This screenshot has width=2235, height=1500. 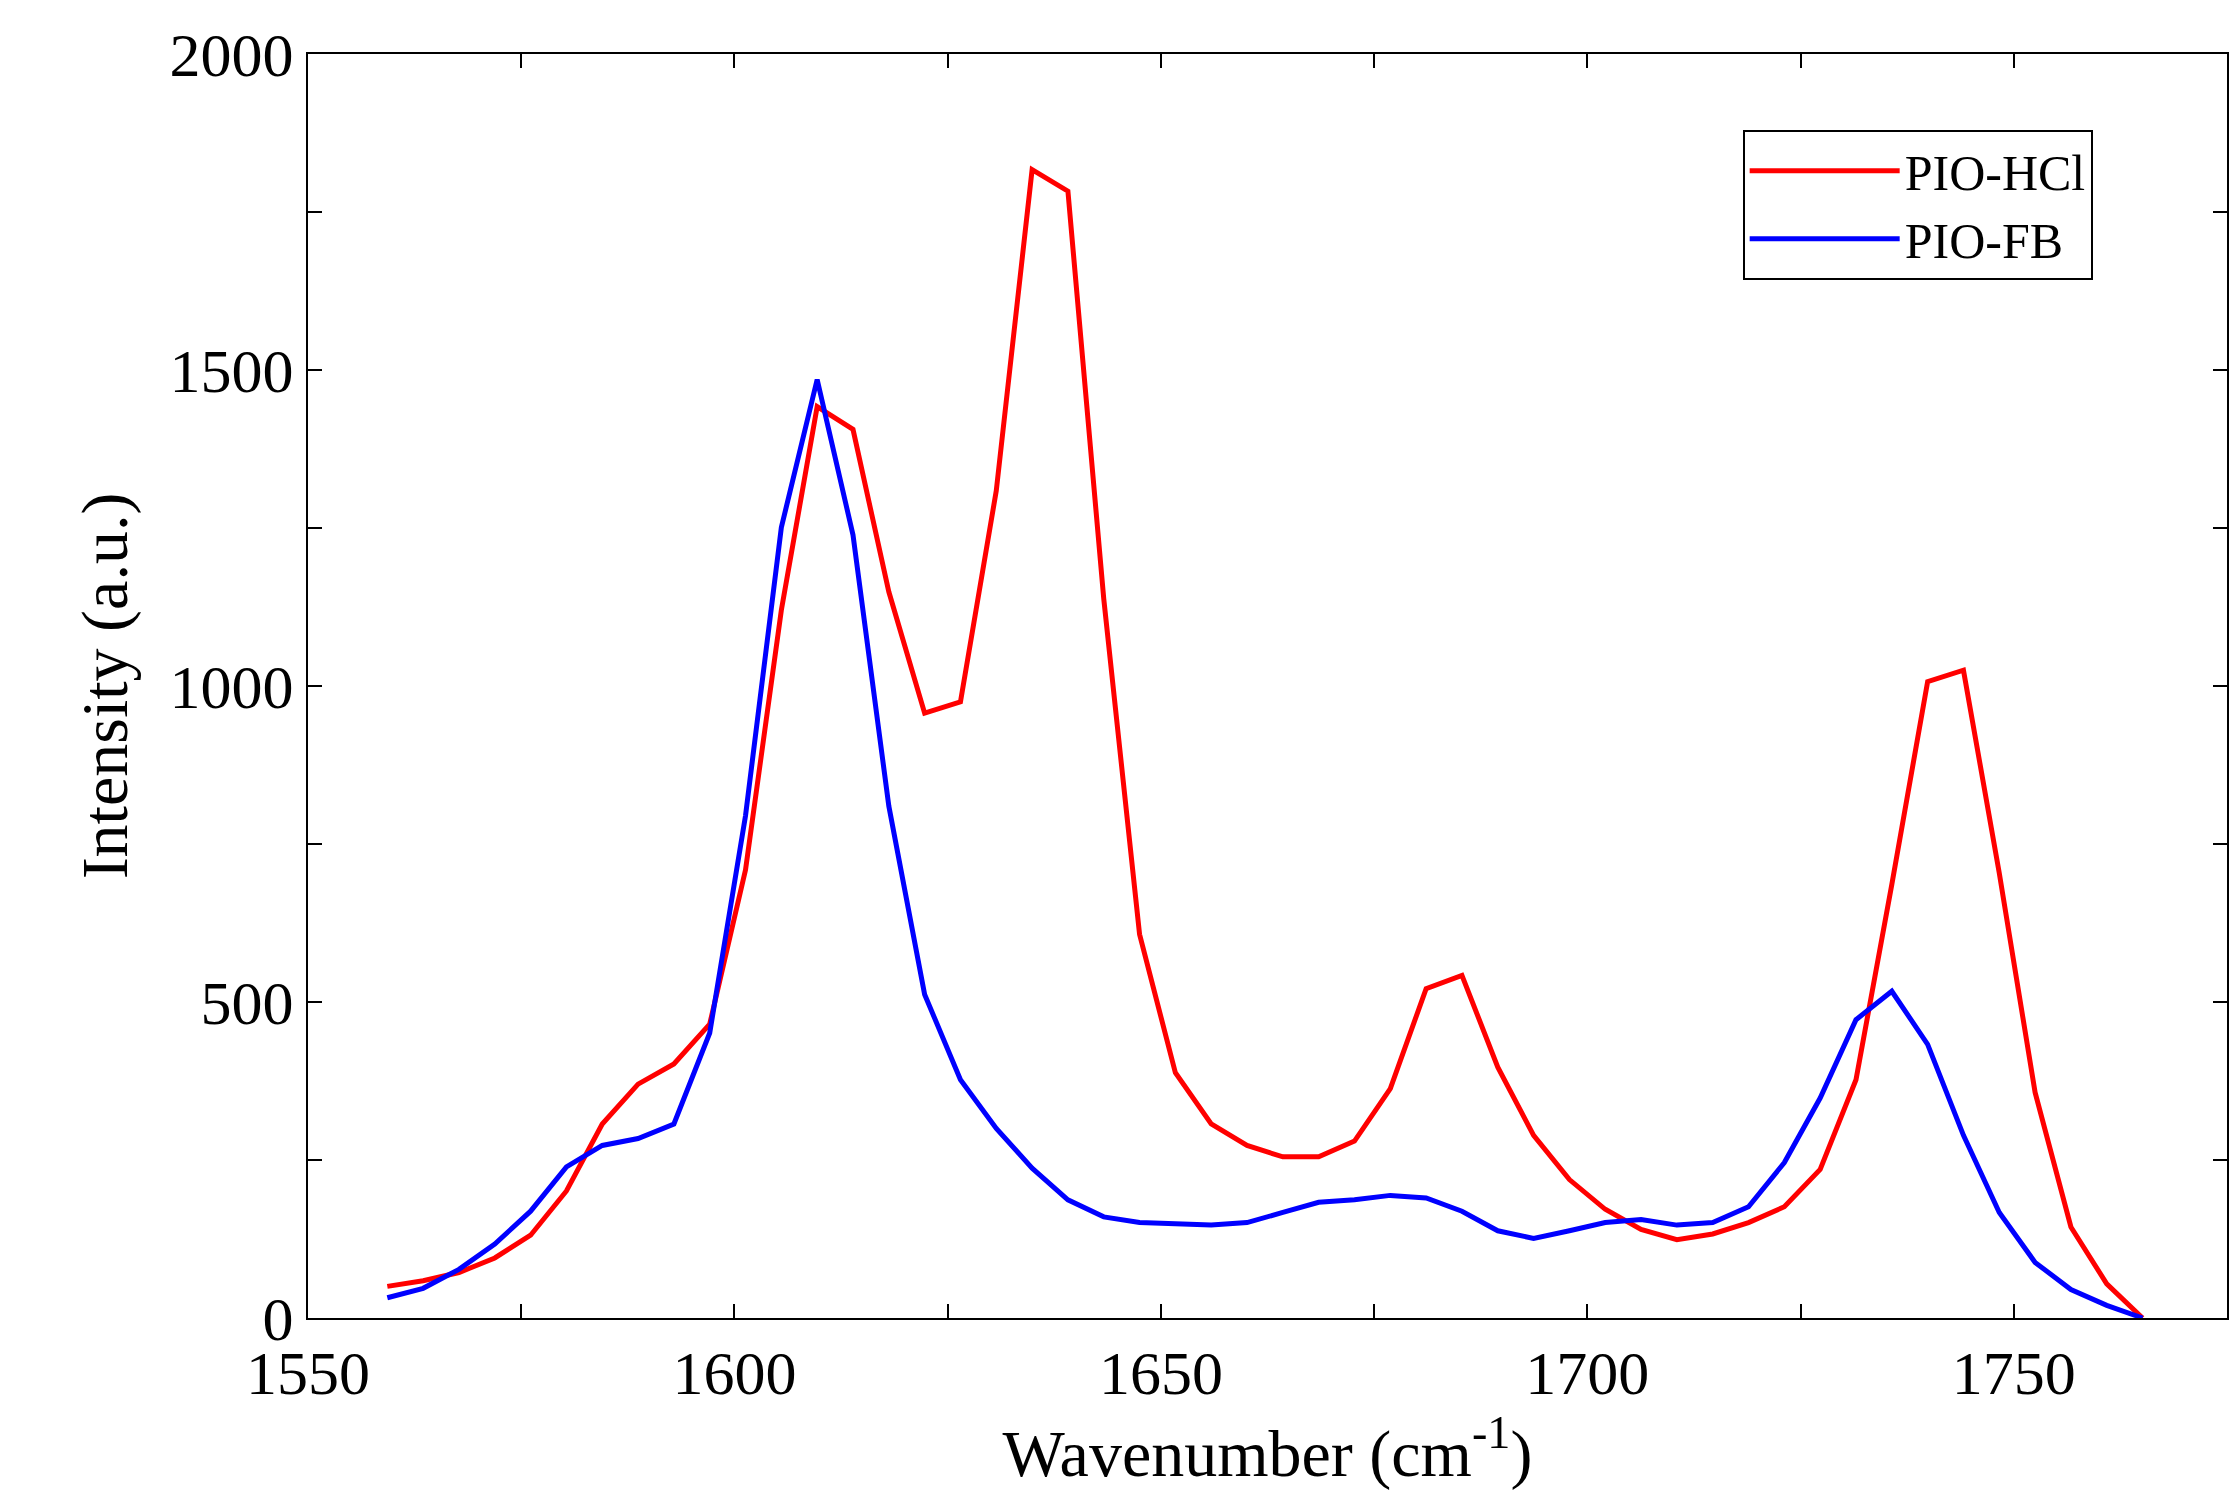 What do you see at coordinates (1267, 1449) in the screenshot?
I see `x-axis-title: Wavenumber (cm$^{-1}$)` at bounding box center [1267, 1449].